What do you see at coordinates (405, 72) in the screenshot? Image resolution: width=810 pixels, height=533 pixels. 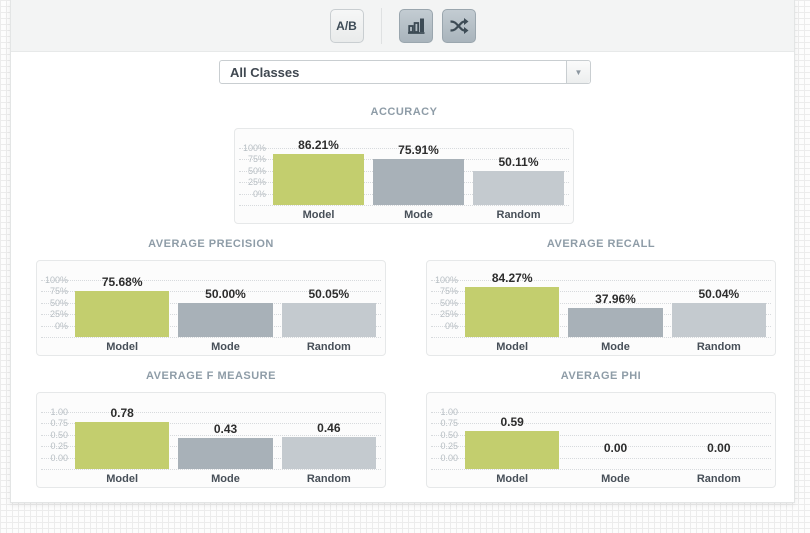 I see `class-filter-select: All Classes ▼` at bounding box center [405, 72].